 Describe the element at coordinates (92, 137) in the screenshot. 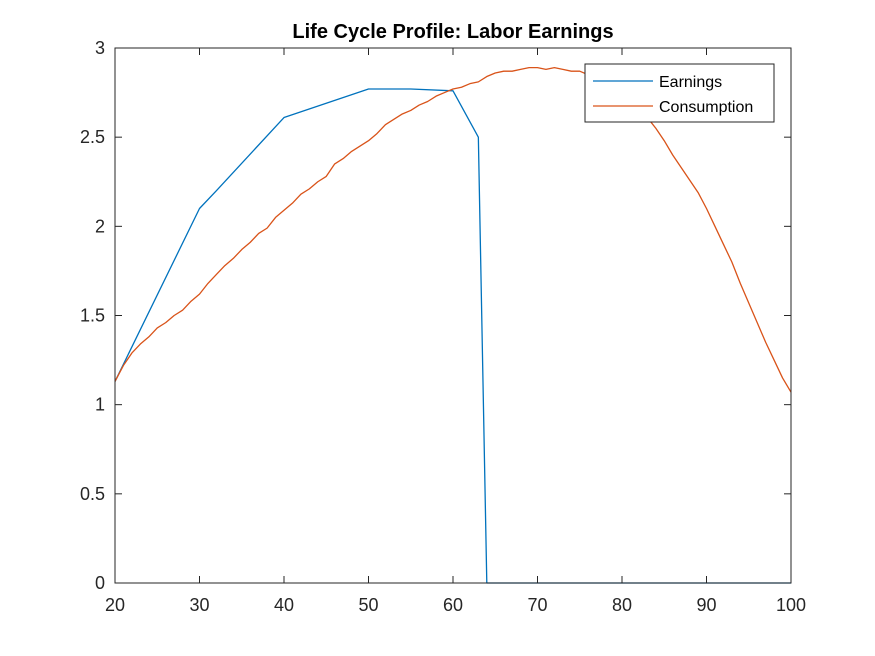

I see `y-tick-label: 2.5` at that location.